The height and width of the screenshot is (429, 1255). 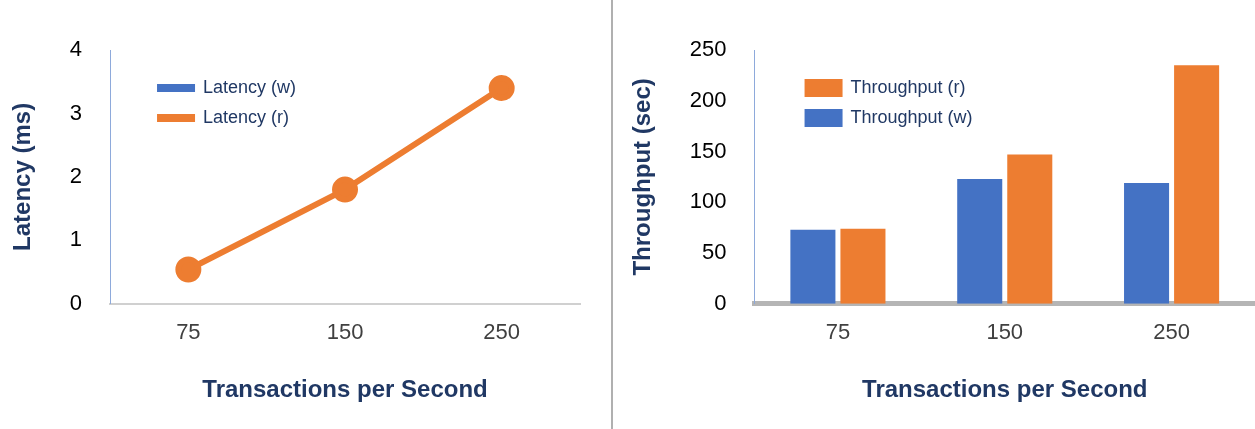 What do you see at coordinates (911, 117) in the screenshot?
I see `legend-label: Throughput (w)` at bounding box center [911, 117].